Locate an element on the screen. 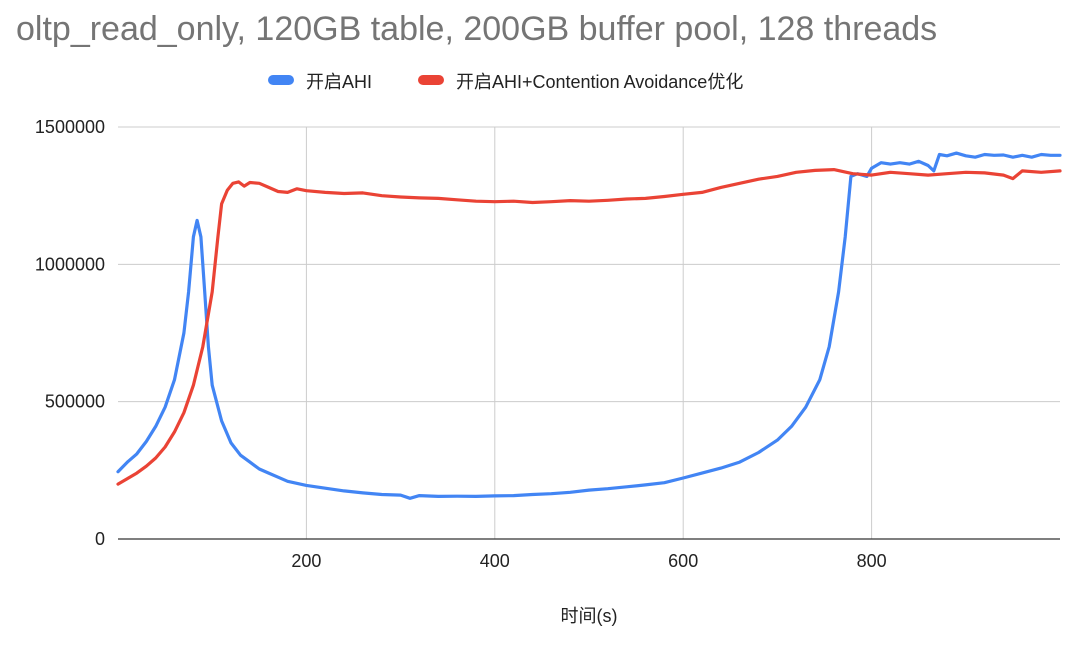  legend-item-series-1: 开启AHI is located at coordinates (320, 82).